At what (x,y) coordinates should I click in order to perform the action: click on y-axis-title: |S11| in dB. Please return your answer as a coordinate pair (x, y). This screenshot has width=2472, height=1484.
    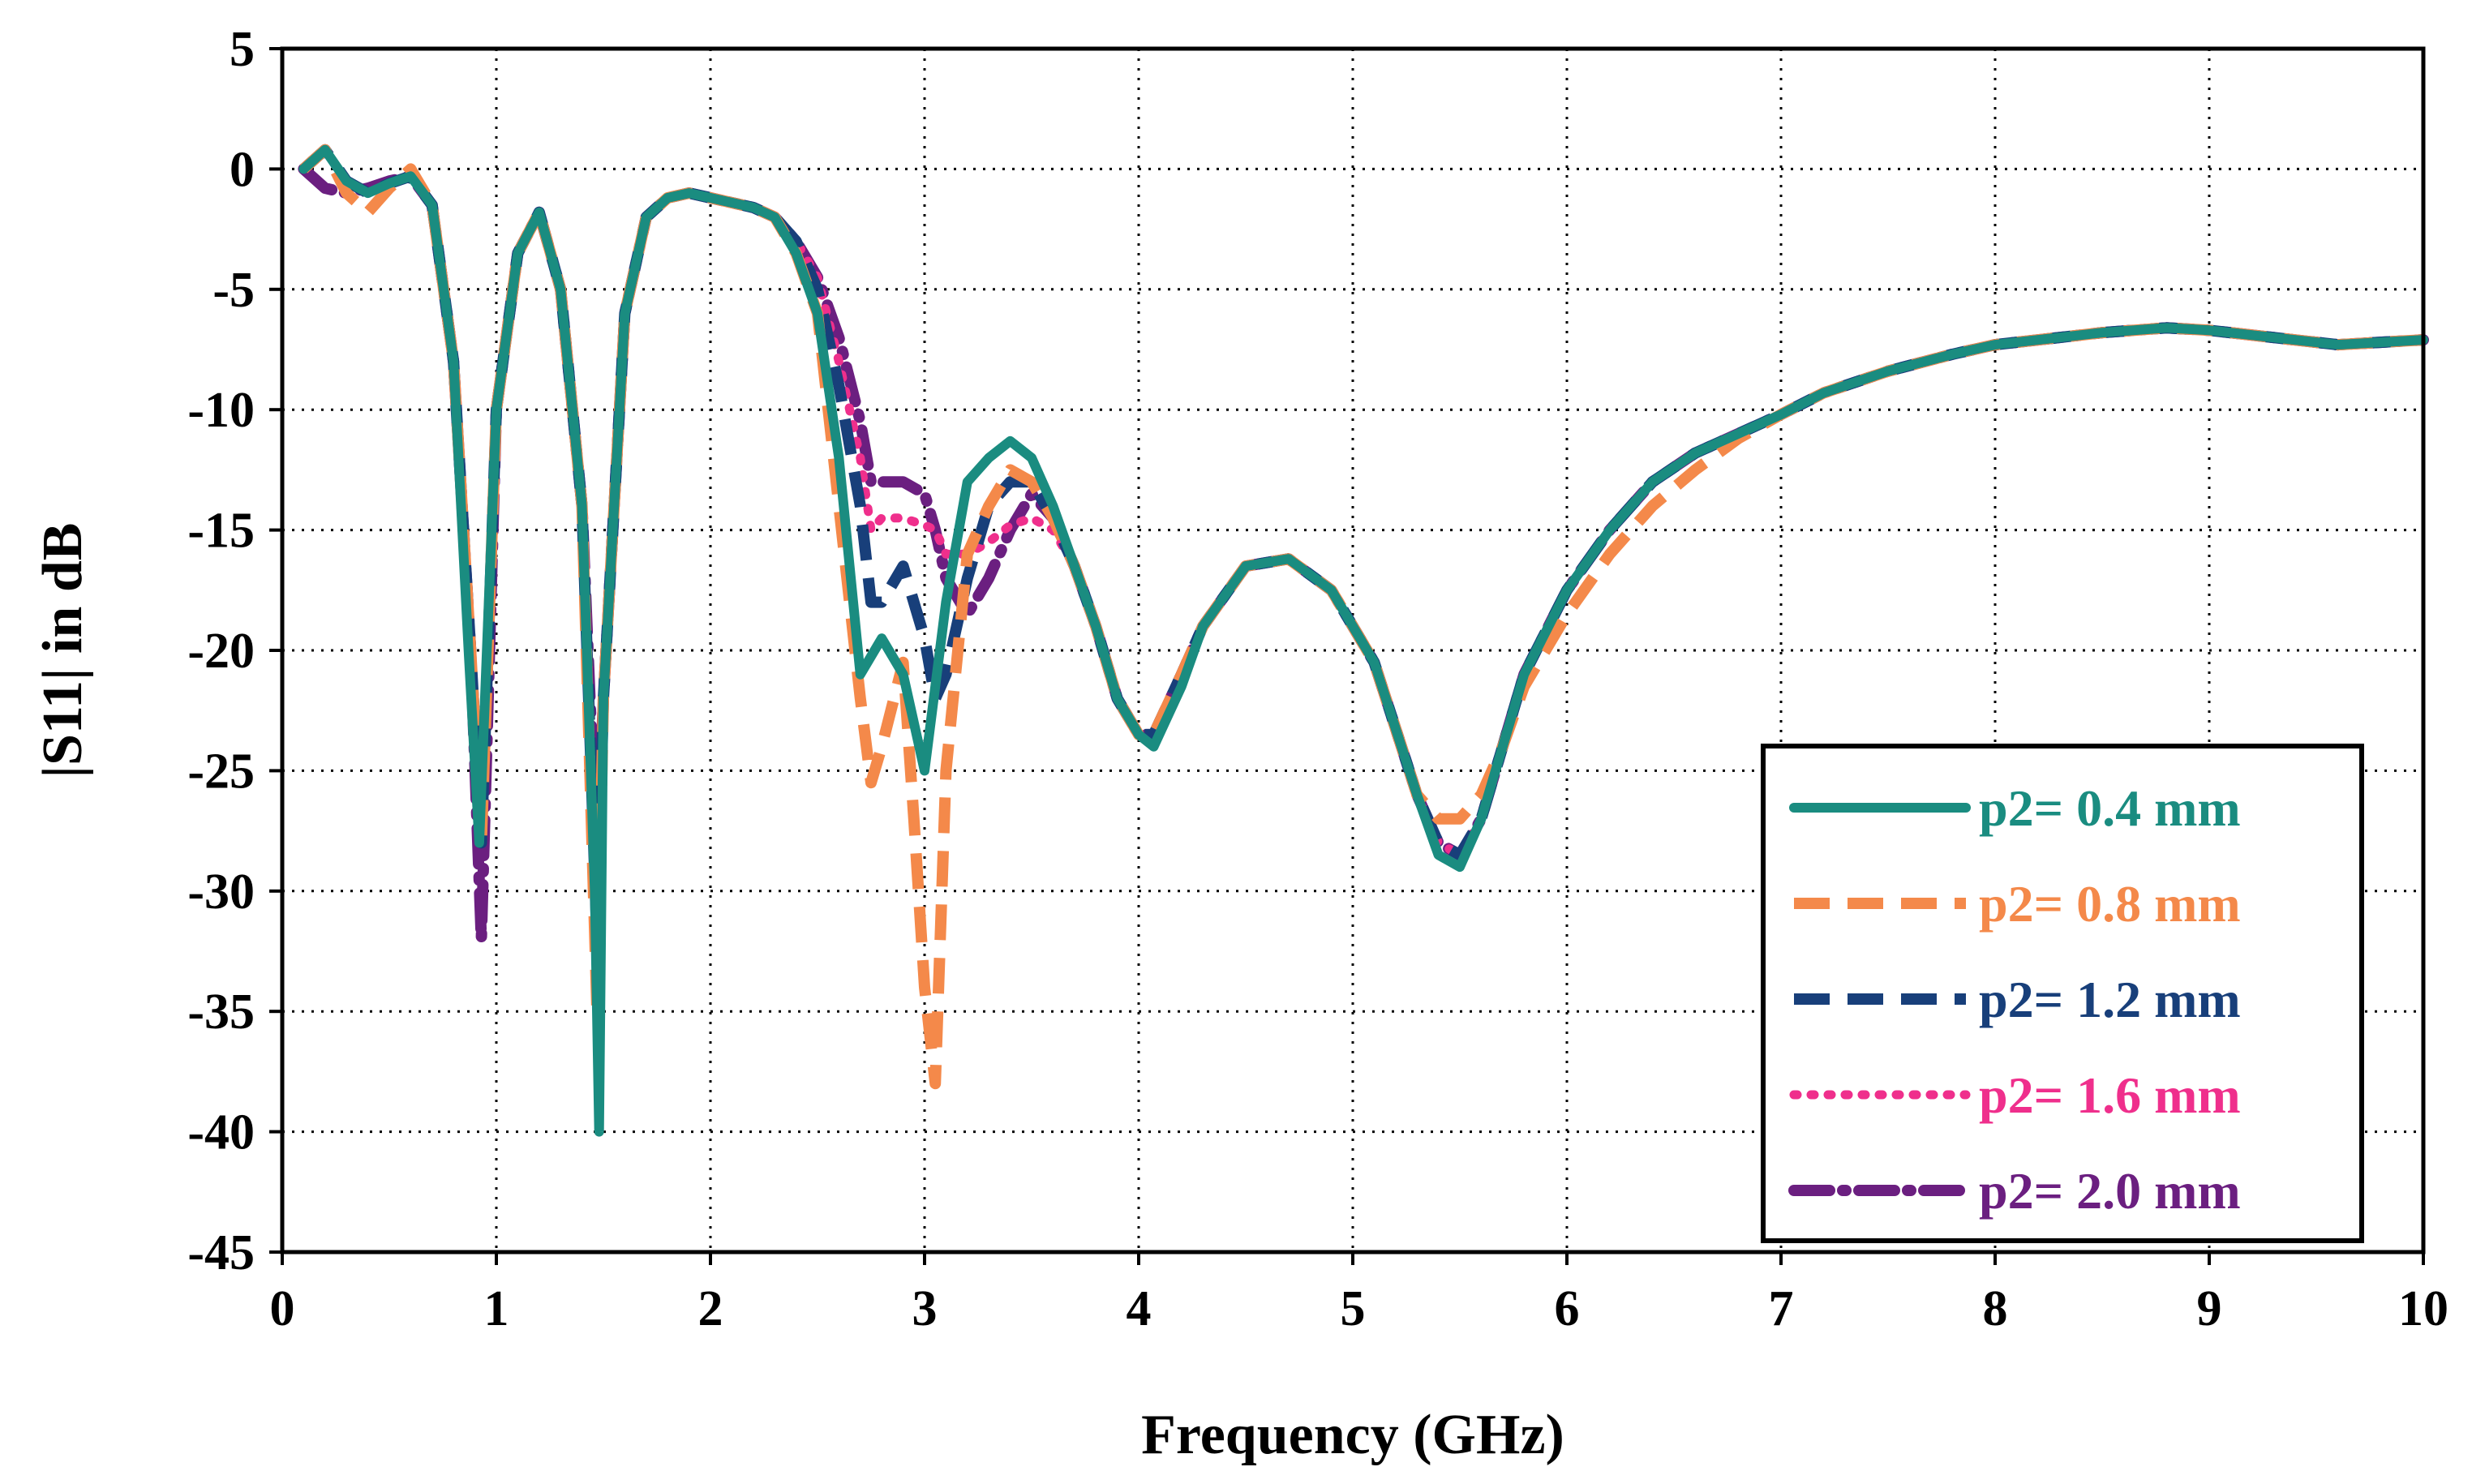
    Looking at the image, I should click on (63, 650).